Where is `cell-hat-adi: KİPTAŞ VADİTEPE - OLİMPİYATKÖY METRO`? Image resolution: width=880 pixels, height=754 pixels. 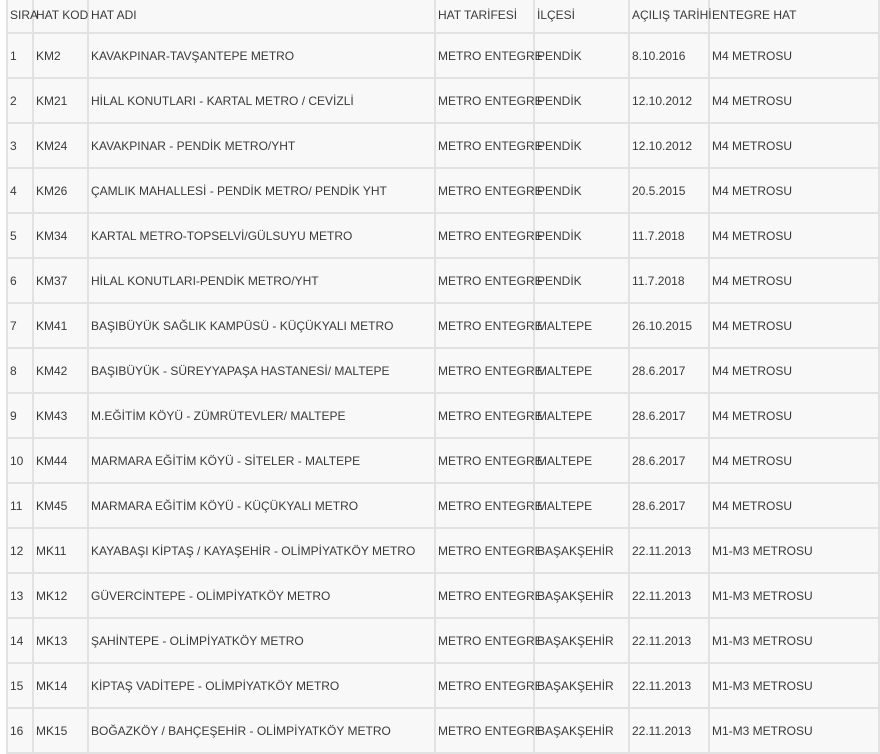 cell-hat-adi: KİPTAŞ VADİTEPE - OLİMPİYATKÖY METRO is located at coordinates (262, 686).